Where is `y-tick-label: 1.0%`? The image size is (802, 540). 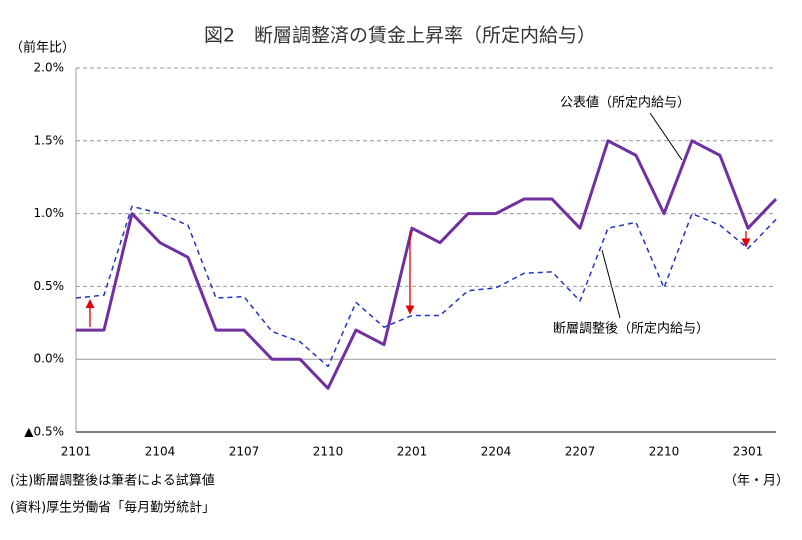 y-tick-label: 1.0% is located at coordinates (49, 213).